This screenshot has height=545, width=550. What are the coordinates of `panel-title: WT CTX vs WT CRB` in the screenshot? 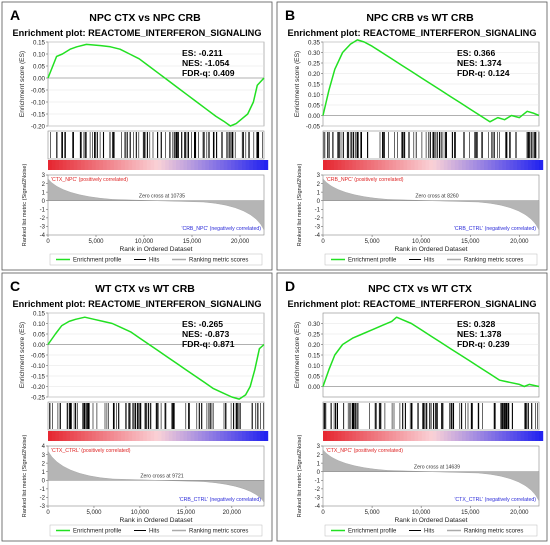 It's located at (145, 289).